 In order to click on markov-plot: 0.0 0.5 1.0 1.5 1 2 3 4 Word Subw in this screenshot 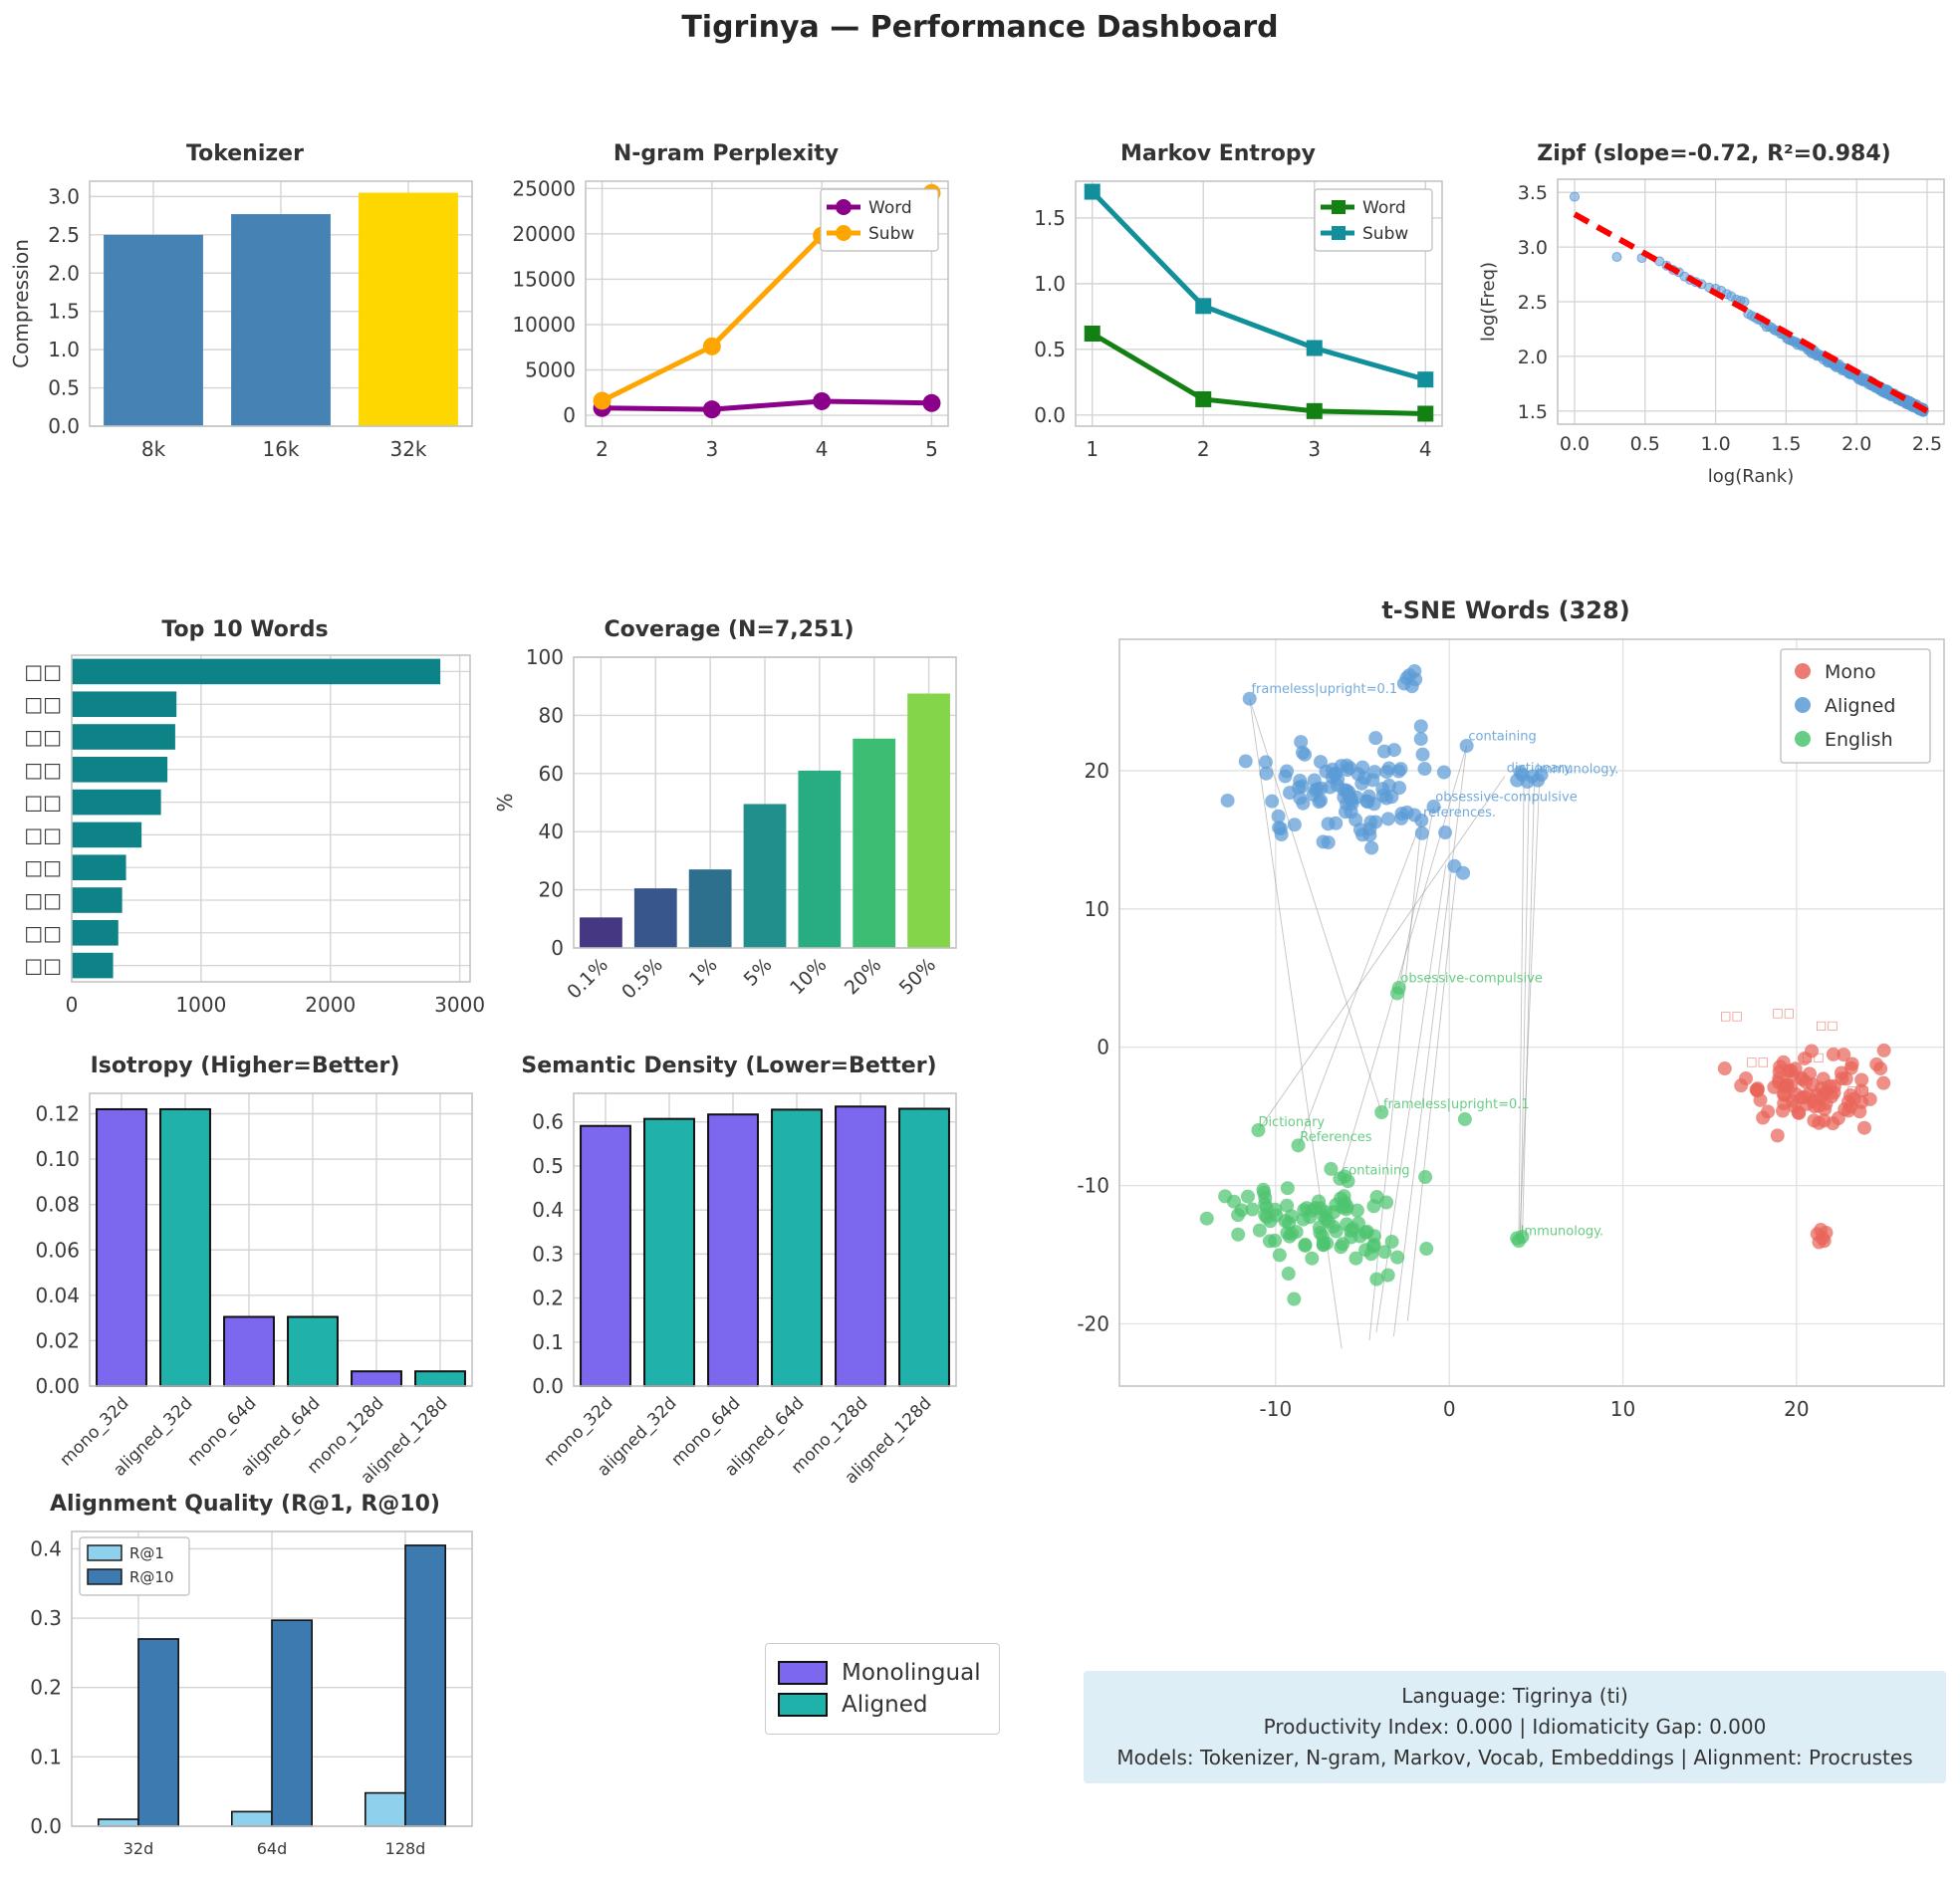, I will do `click(1238, 320)`.